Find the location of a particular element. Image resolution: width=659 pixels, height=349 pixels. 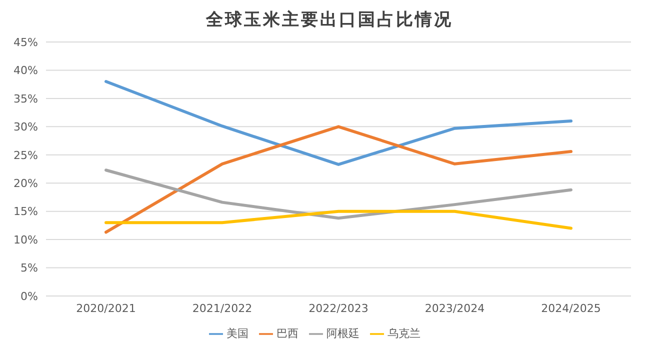

y-tick-label: 40% is located at coordinates (26, 71).